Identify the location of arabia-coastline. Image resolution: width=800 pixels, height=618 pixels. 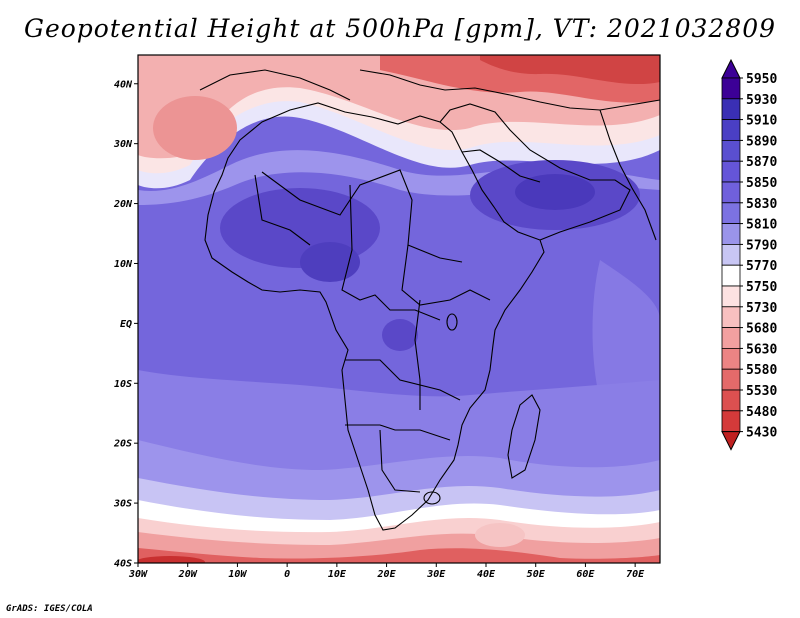
(535, 172).